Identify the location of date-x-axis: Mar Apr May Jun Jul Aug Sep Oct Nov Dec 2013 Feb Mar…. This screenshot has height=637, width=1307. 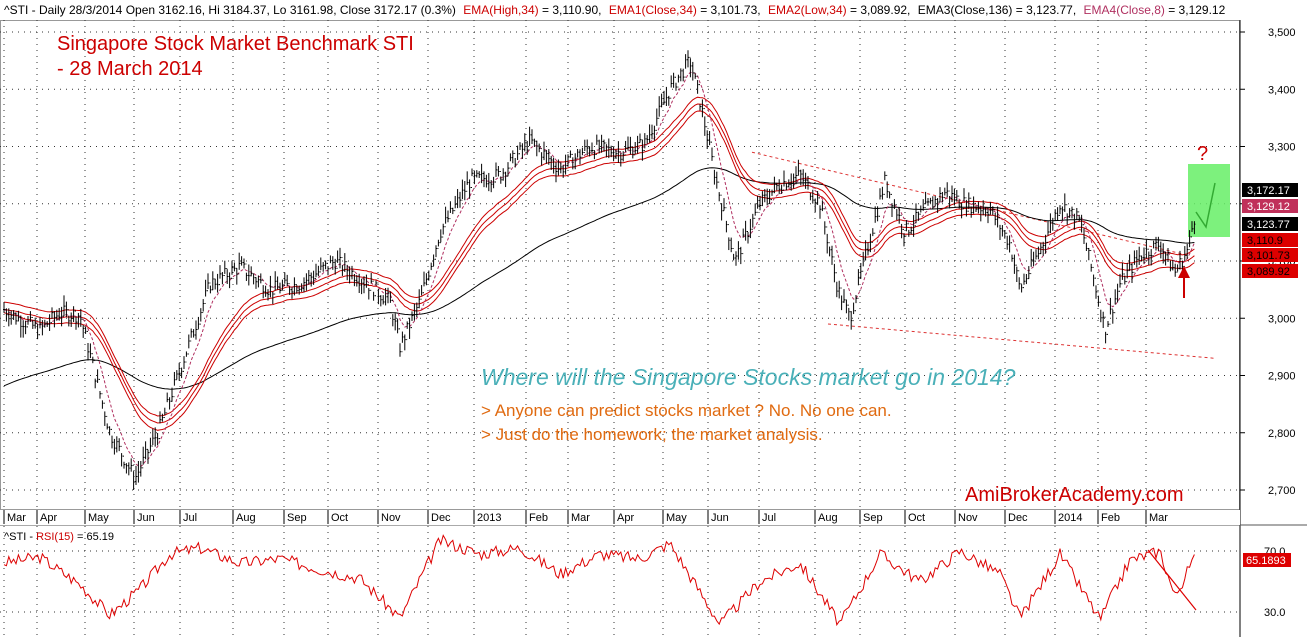
(585, 517).